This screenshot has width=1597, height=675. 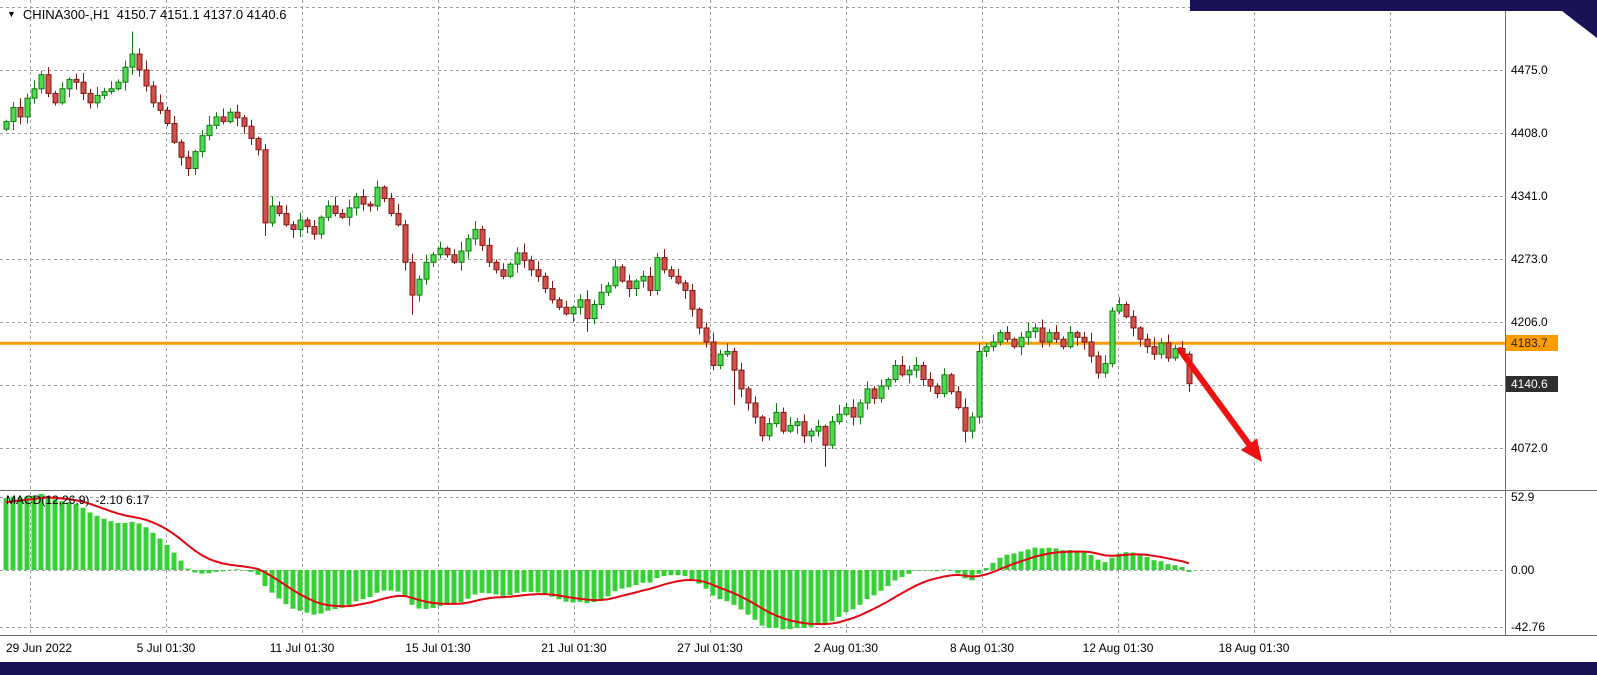 I want to click on orange-line-price-tag: 4183.7, so click(x=1532, y=343).